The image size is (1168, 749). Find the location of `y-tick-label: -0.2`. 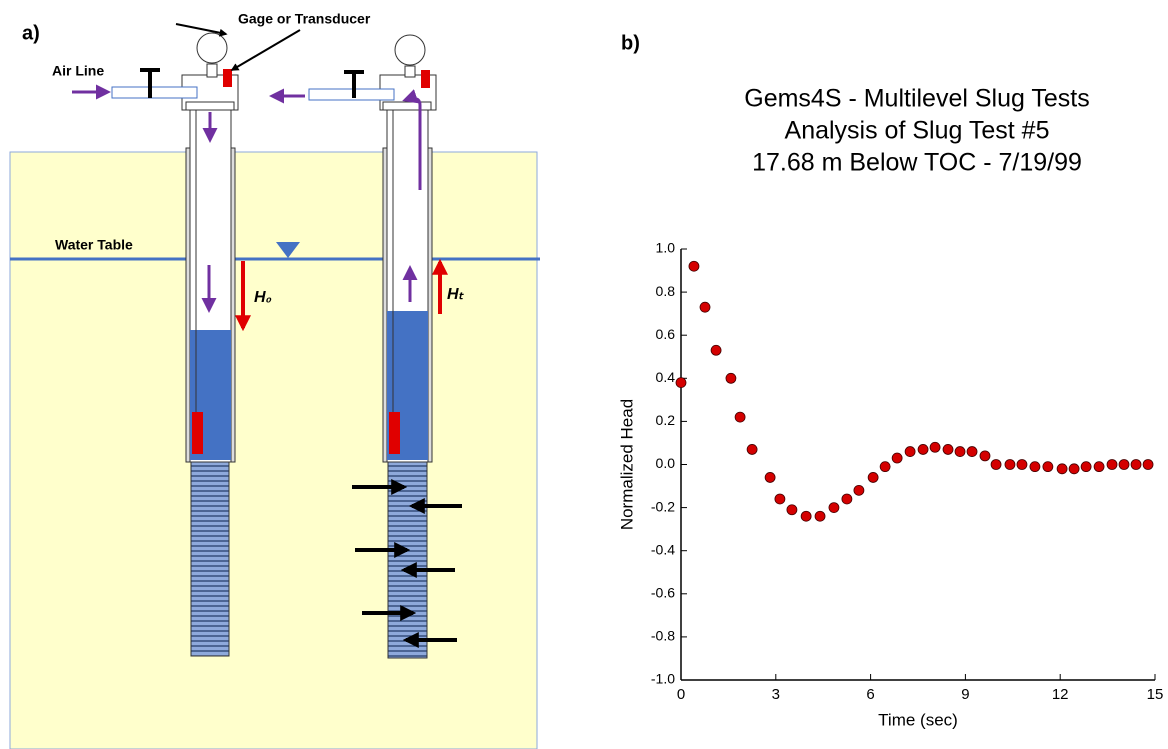

y-tick-label: -0.2 is located at coordinates (663, 506).